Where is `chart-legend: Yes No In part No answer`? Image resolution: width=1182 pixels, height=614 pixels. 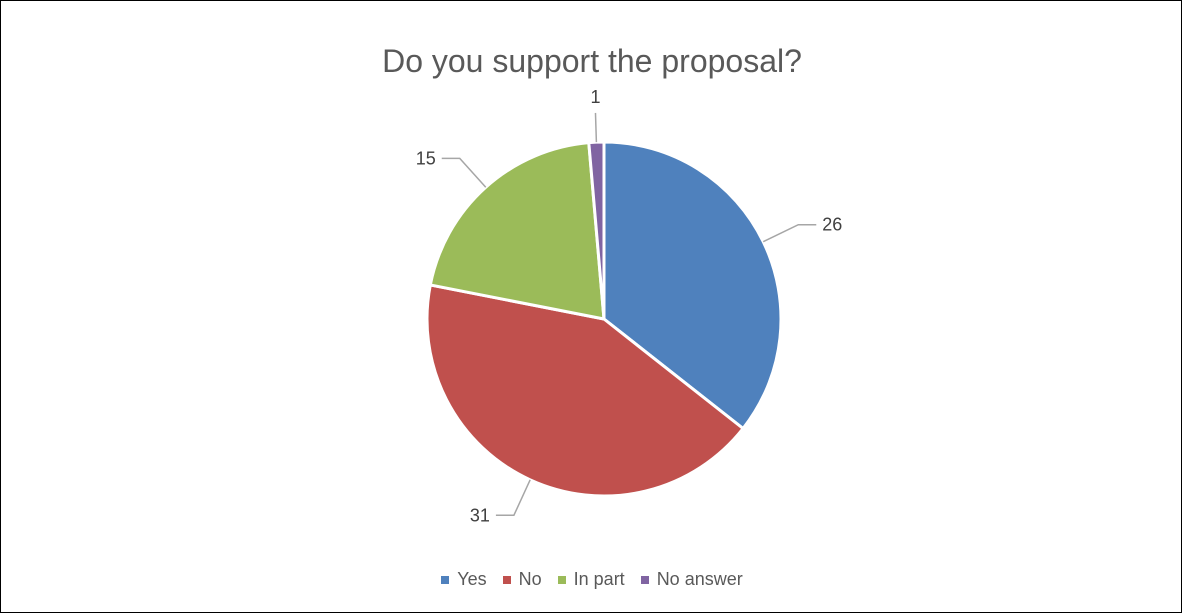 chart-legend: Yes No In part No answer is located at coordinates (591, 579).